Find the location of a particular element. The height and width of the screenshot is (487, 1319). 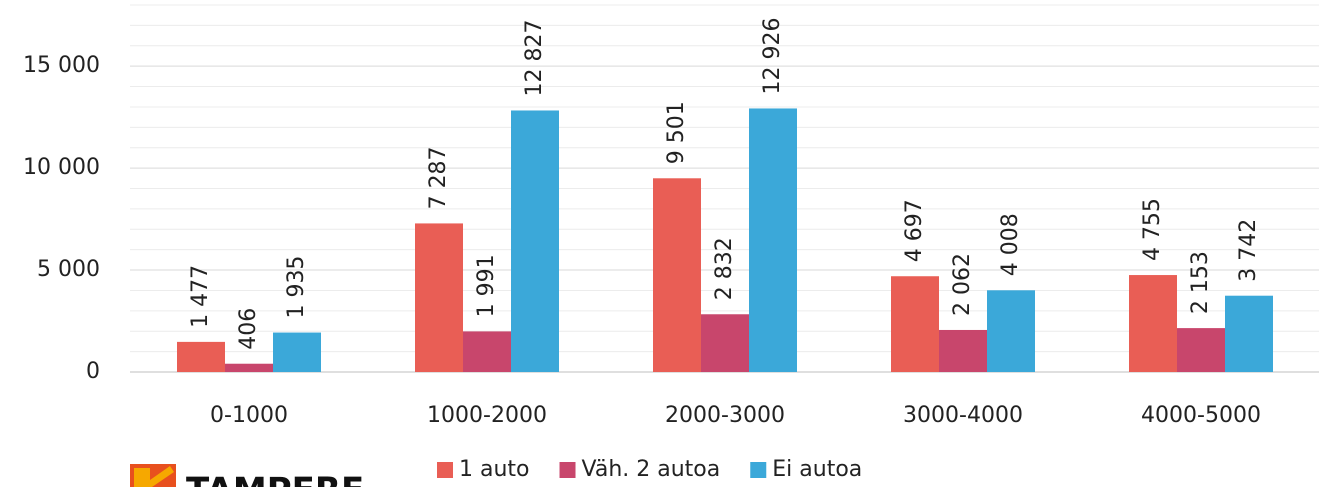

legend-label: Ei autoa is located at coordinates (817, 469).